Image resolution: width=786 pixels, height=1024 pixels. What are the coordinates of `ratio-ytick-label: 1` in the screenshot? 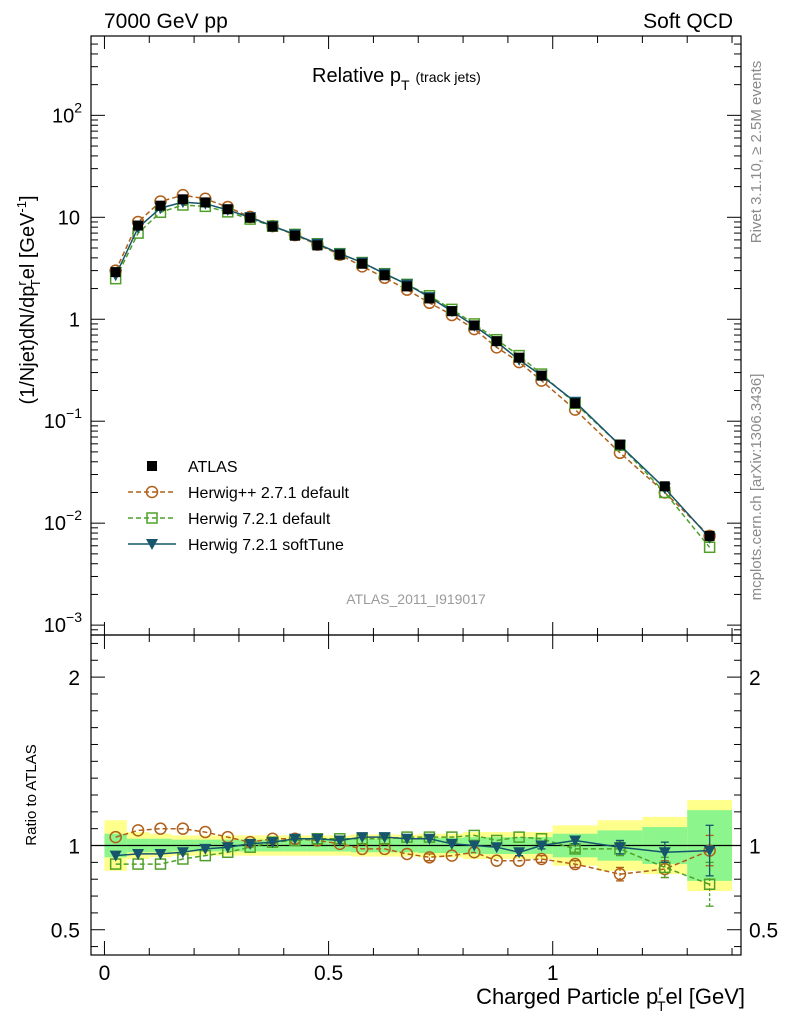 It's located at (74, 847).